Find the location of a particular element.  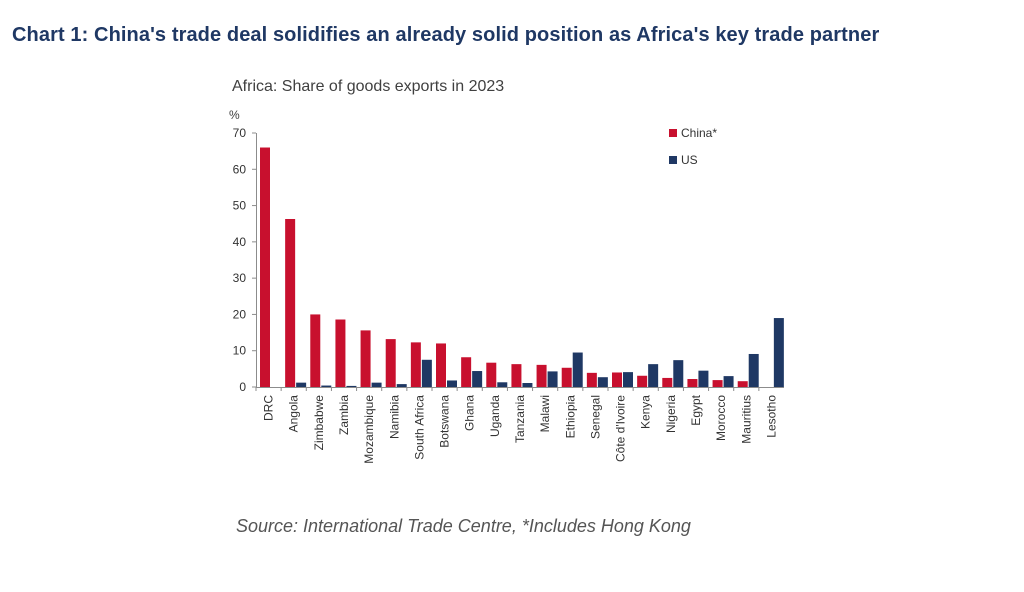

x-category-label: Senegal is located at coordinates (595, 417).